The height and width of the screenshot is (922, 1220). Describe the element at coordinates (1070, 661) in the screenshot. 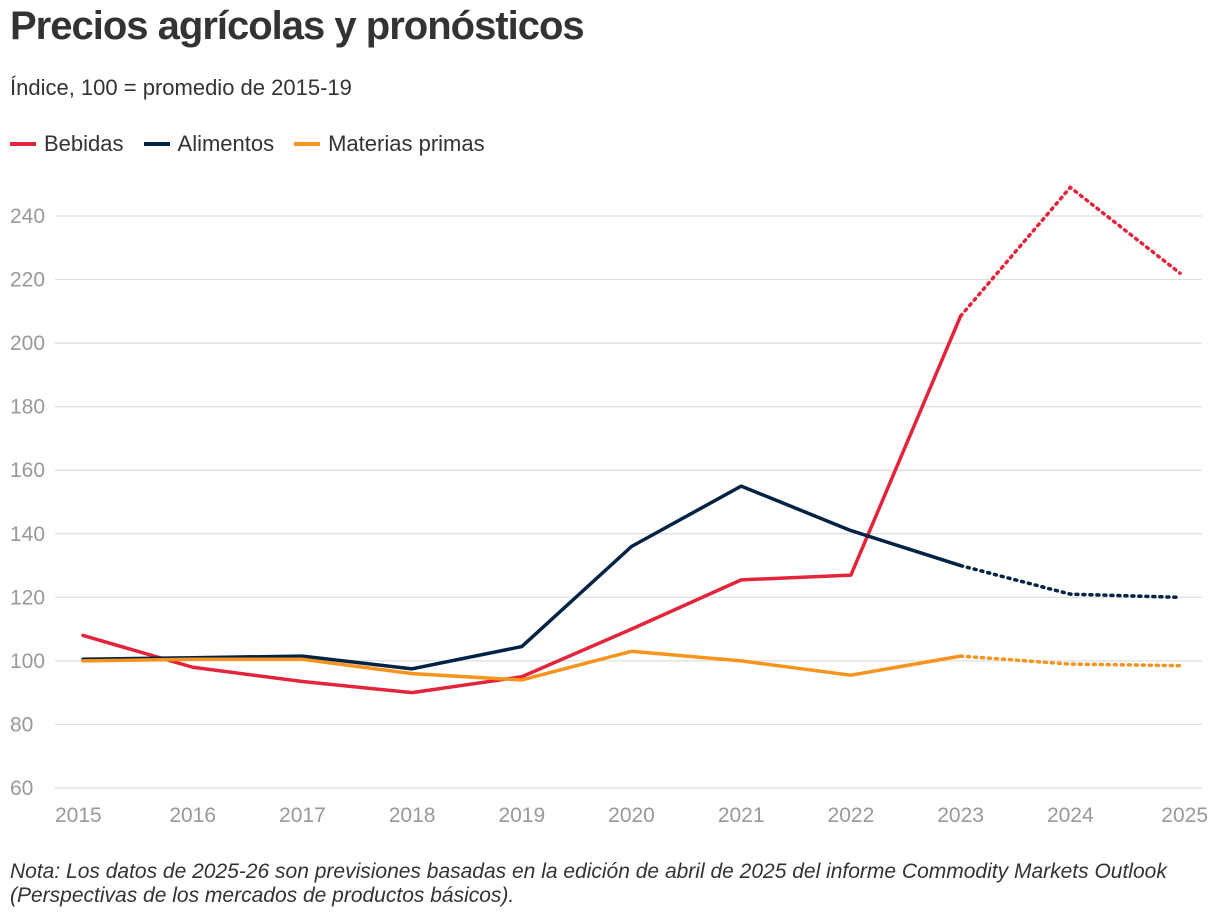

I see `series-forecast-materias-primas` at that location.